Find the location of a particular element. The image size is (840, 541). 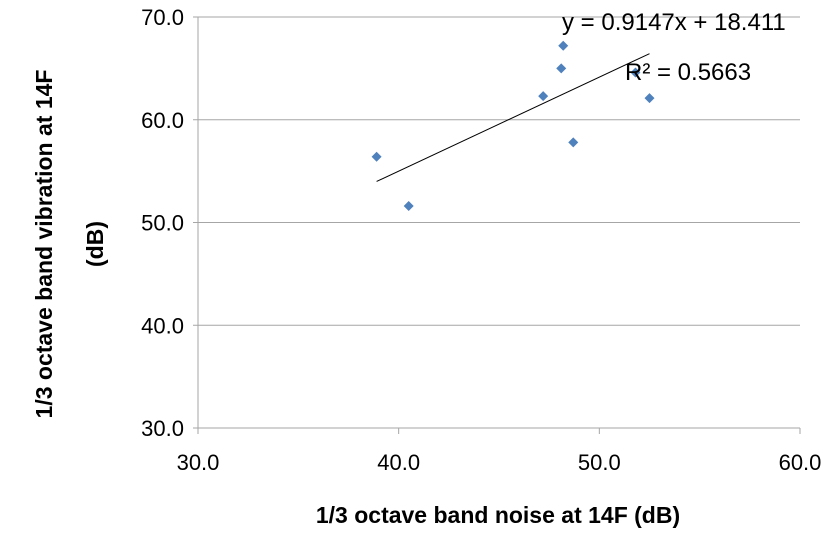

y-axis-title-unit: (dB) is located at coordinates (95, 244).